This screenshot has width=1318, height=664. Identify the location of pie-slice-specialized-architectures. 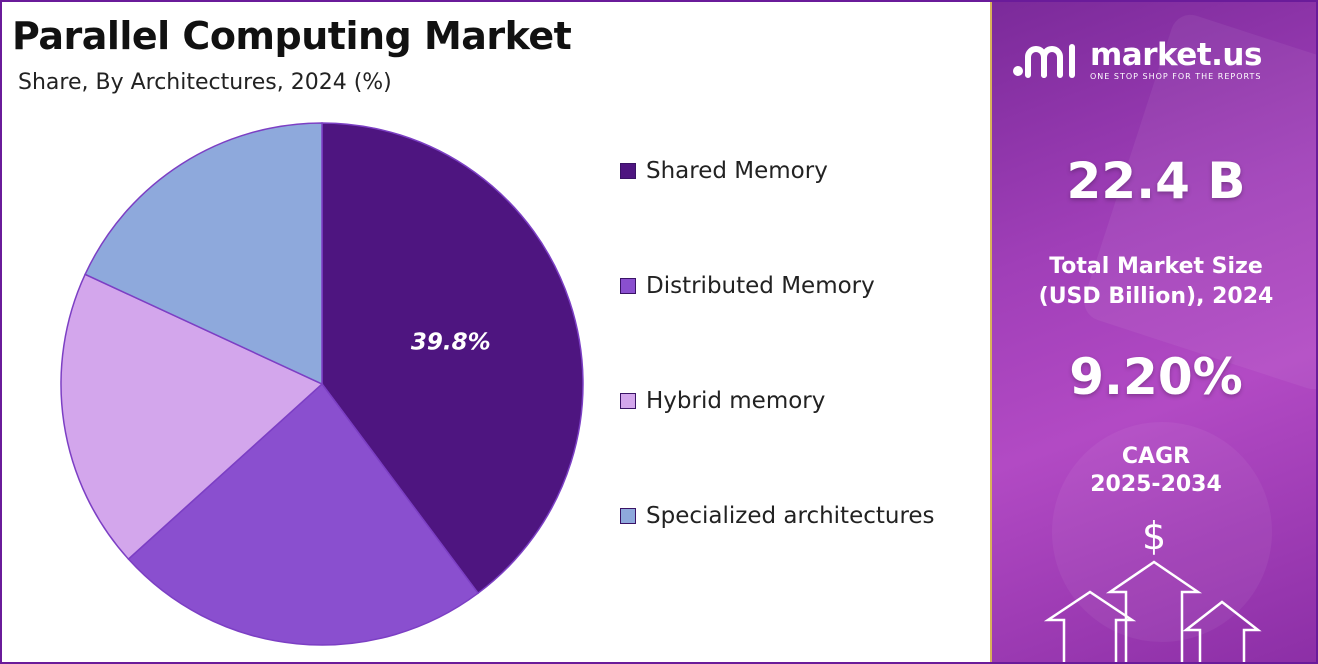
(203, 254).